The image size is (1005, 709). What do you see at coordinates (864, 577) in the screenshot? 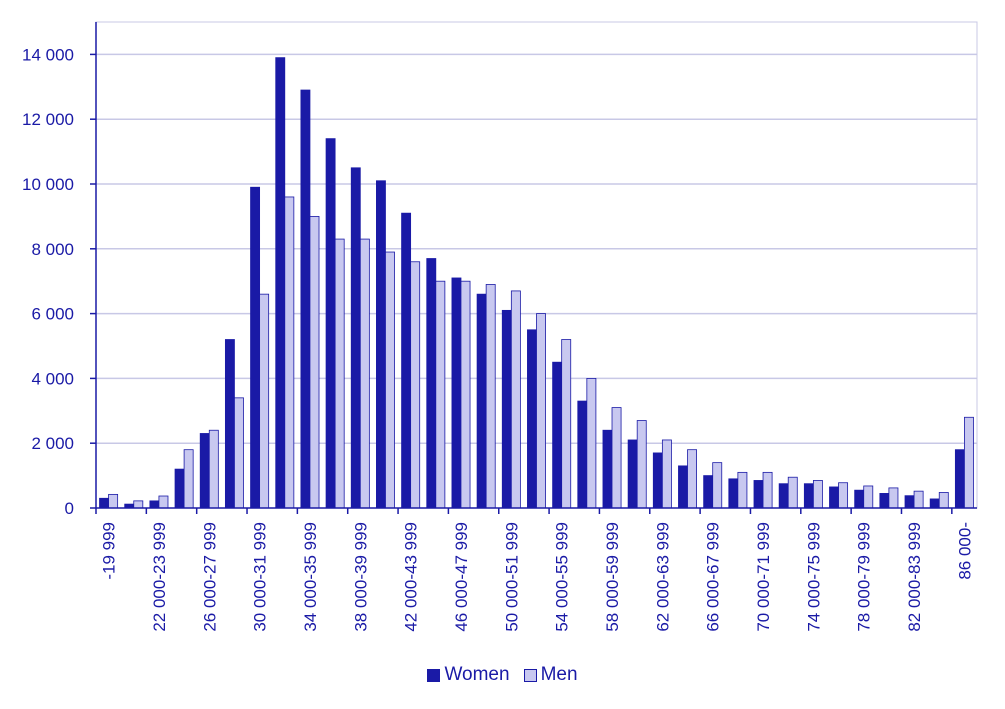
I see `x-tick-label: 78 000-79 999` at bounding box center [864, 577].